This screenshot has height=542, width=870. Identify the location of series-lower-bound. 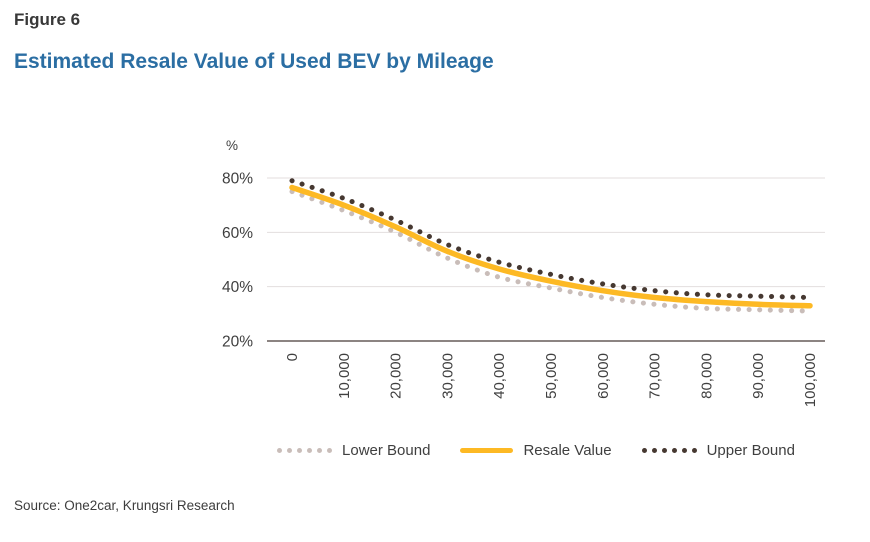
(551, 251).